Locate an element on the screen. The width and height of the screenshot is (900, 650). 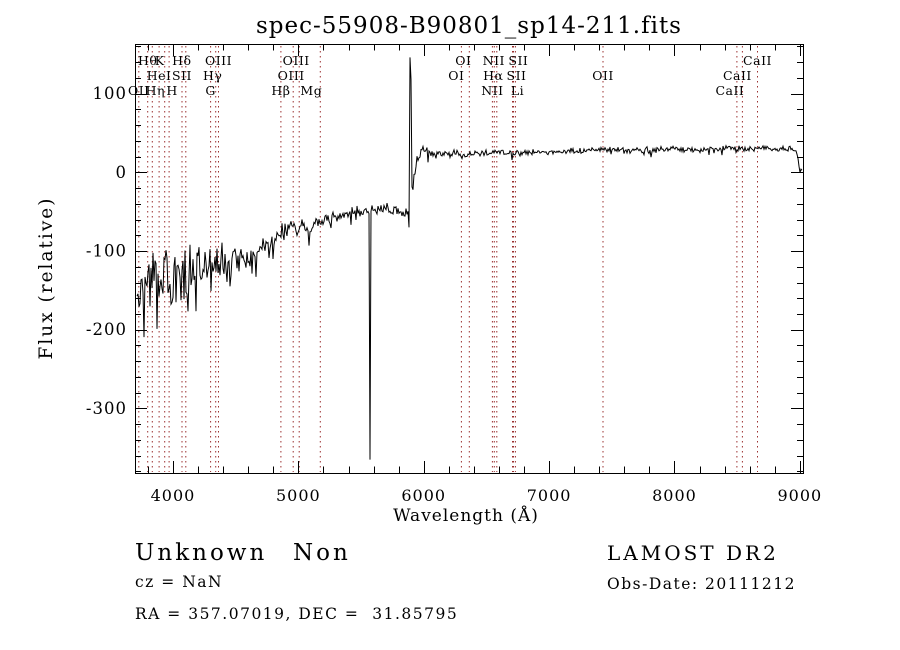
y-tick-label: 100 is located at coordinates (110, 93).